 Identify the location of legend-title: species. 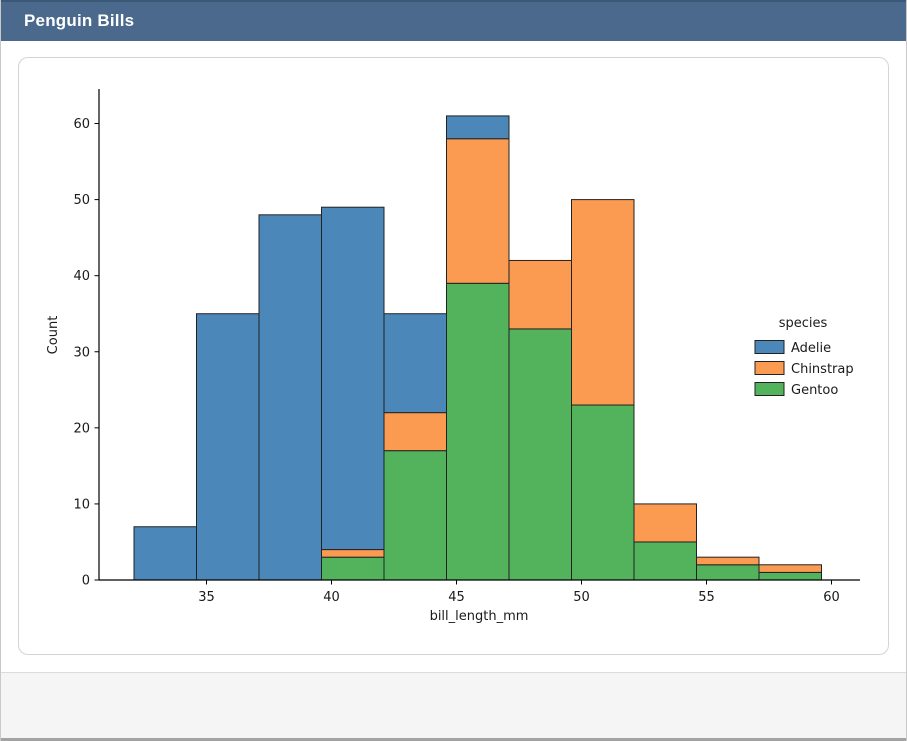
(803, 323).